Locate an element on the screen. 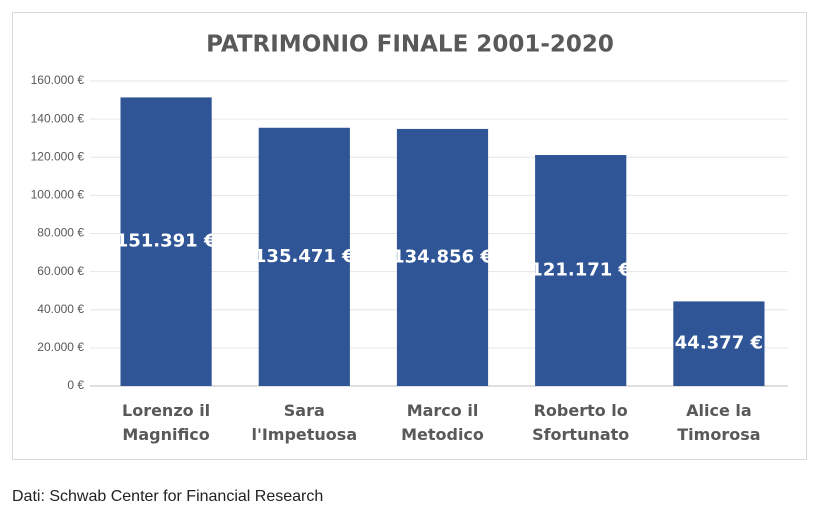 The height and width of the screenshot is (522, 822). x-tick-label: Roberto lo Sfortunato is located at coordinates (581, 422).